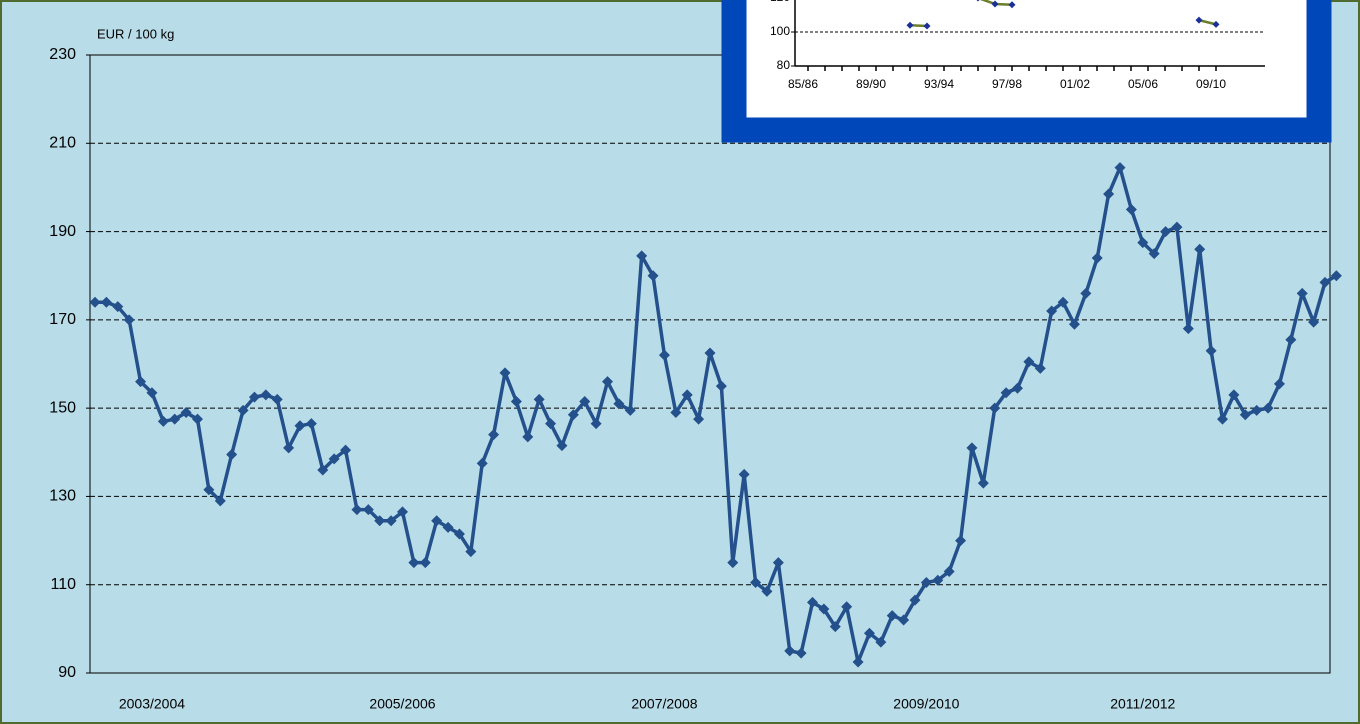 The width and height of the screenshot is (1360, 724). I want to click on x-tick-label: 85/86, so click(803, 84).